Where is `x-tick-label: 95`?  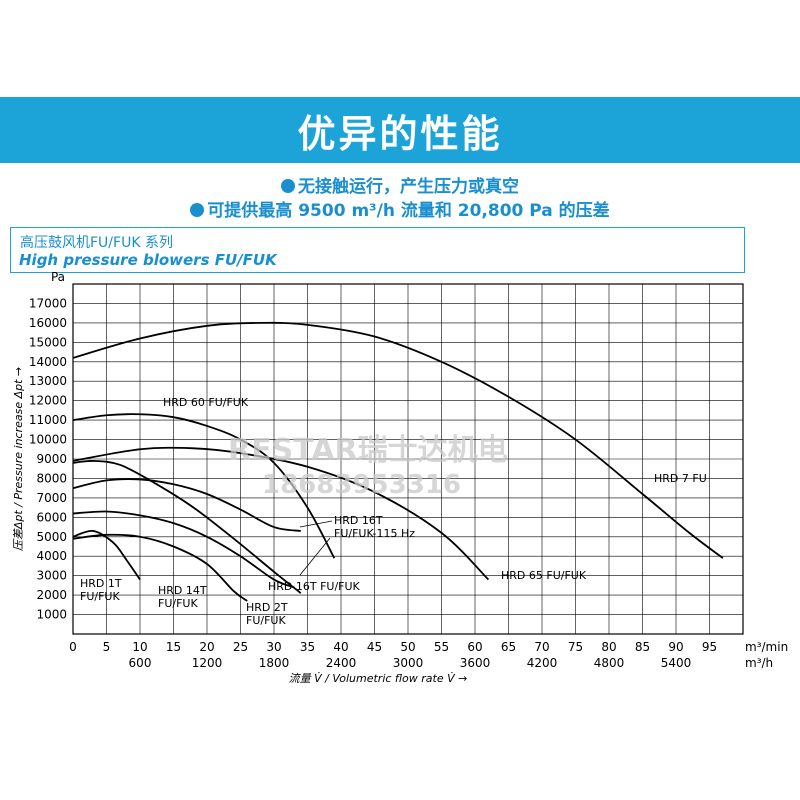 x-tick-label: 95 is located at coordinates (709, 647).